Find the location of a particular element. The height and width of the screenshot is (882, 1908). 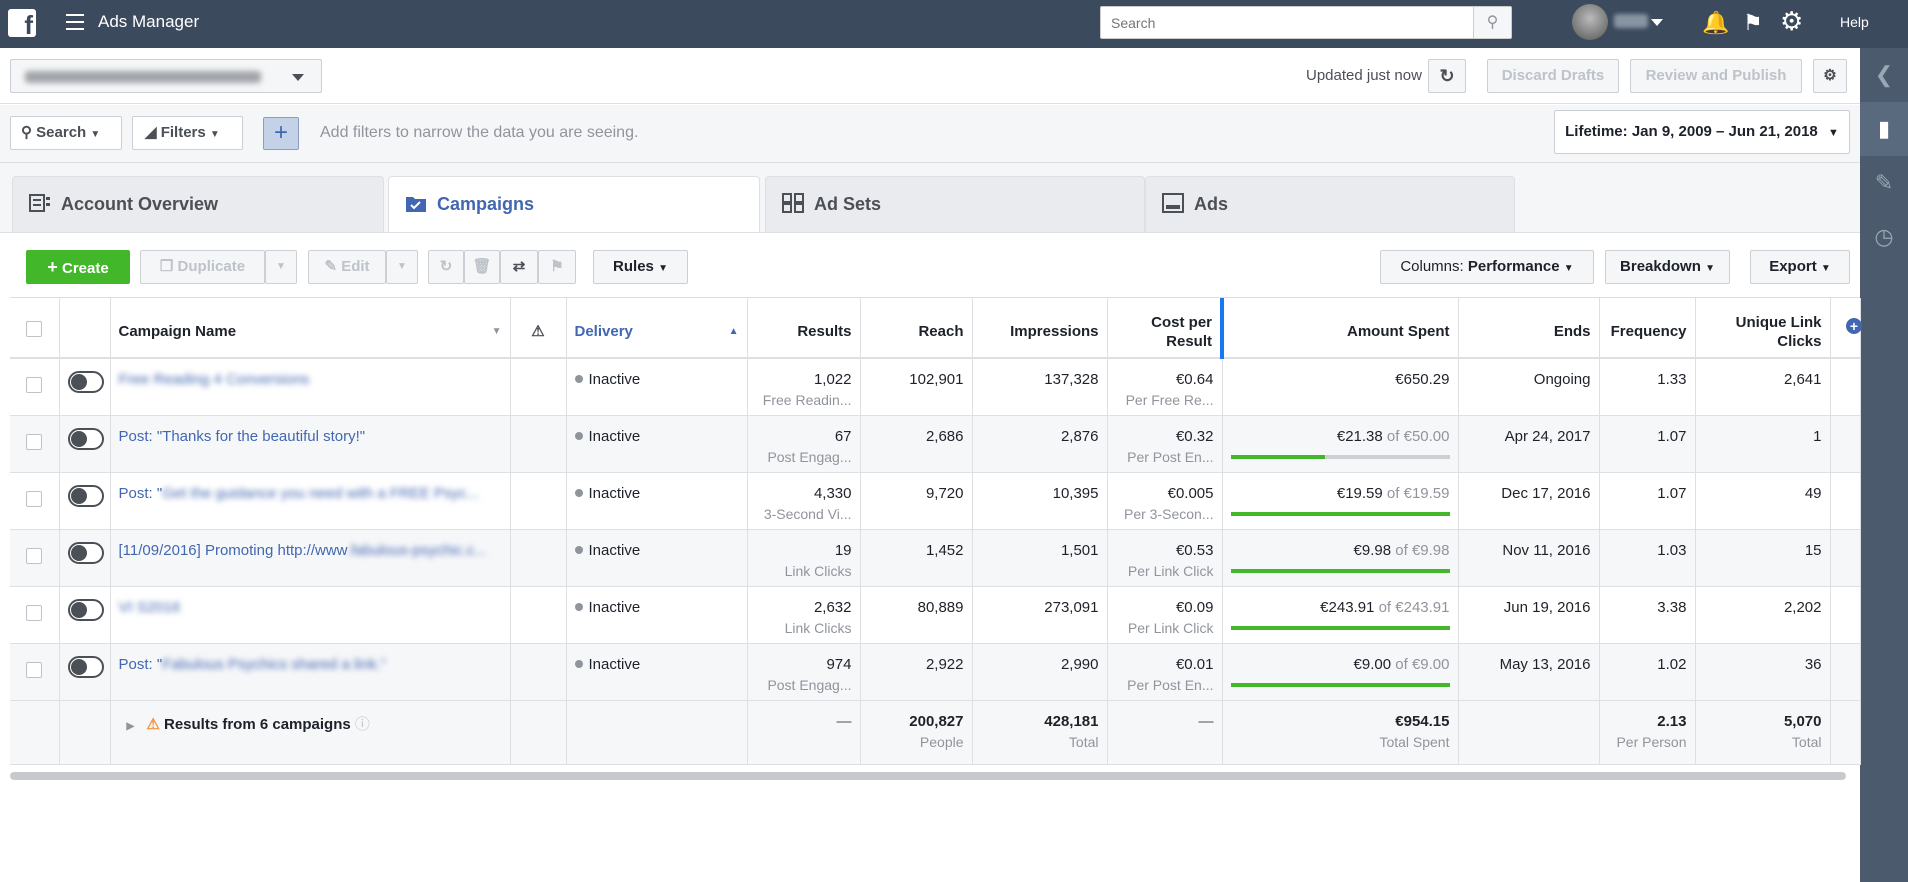

search-icon: ⚲ is located at coordinates (1492, 22).